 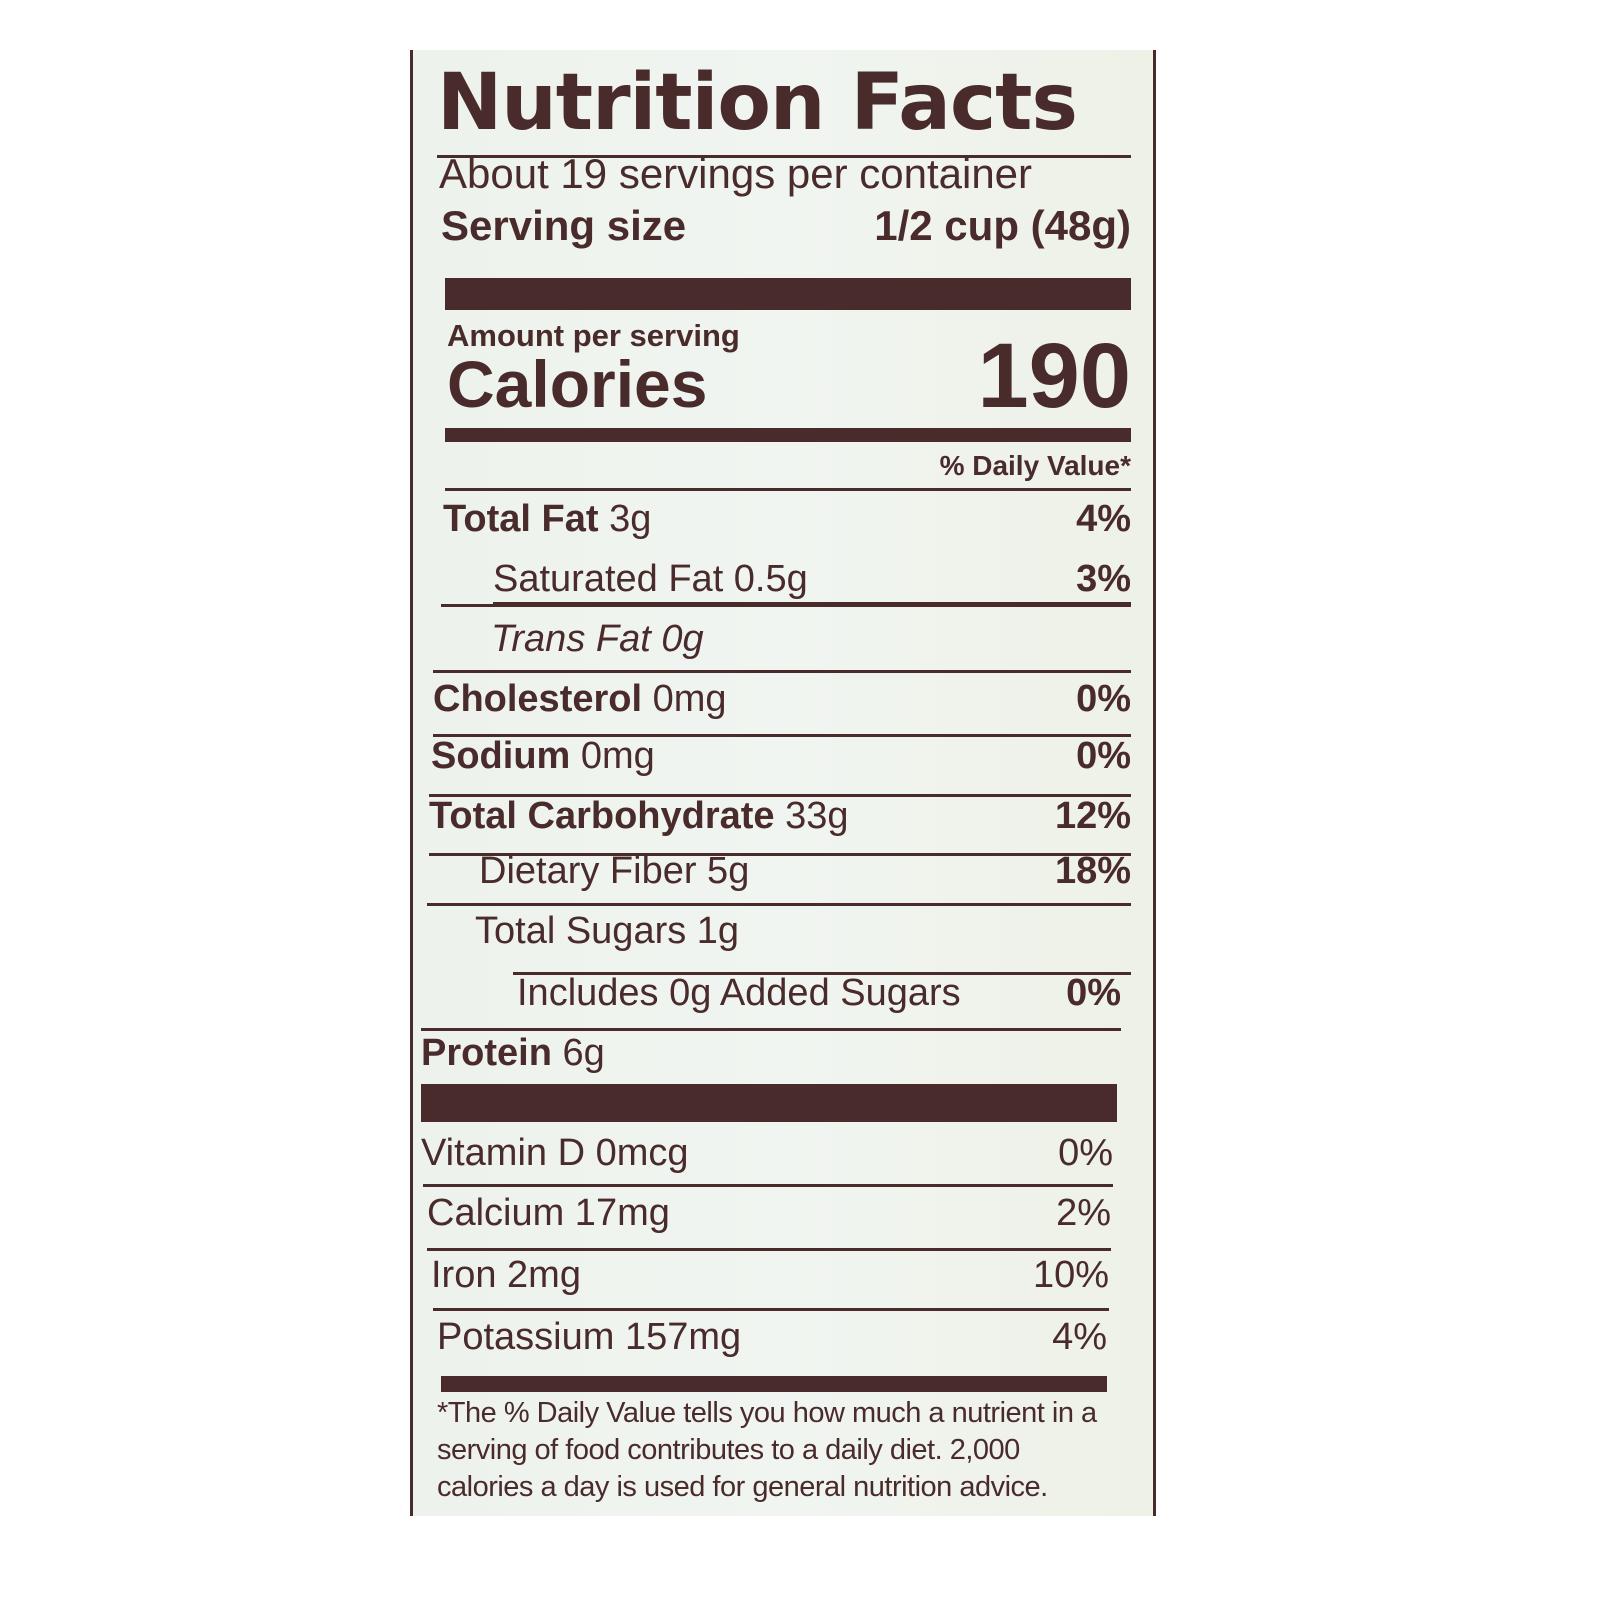 What do you see at coordinates (739, 993) in the screenshot?
I see `nutrient-name: Includes 0g Added Sugars` at bounding box center [739, 993].